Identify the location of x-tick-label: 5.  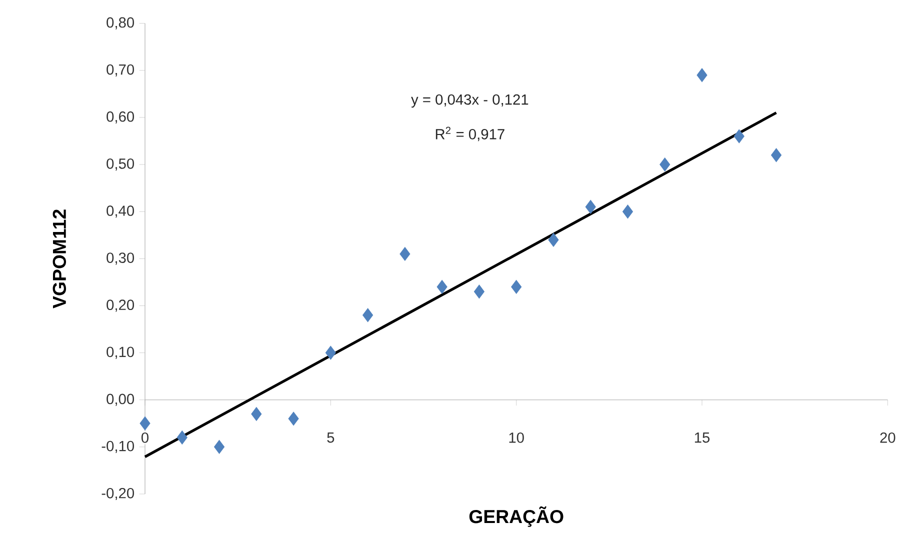
(330, 437).